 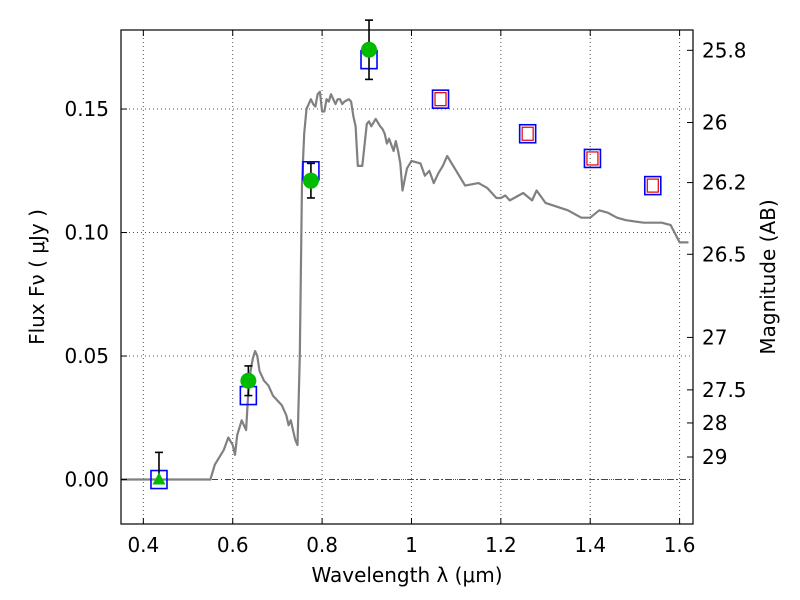 I want to click on x-tick-label: 0.8, so click(x=322, y=545).